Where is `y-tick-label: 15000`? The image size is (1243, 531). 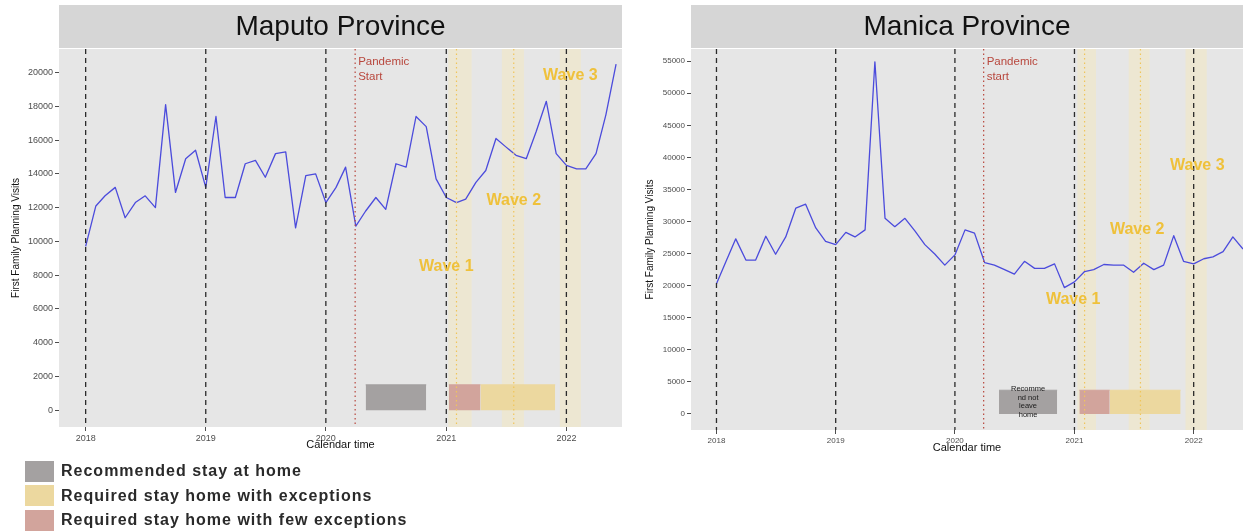 y-tick-label: 15000 is located at coordinates (674, 317).